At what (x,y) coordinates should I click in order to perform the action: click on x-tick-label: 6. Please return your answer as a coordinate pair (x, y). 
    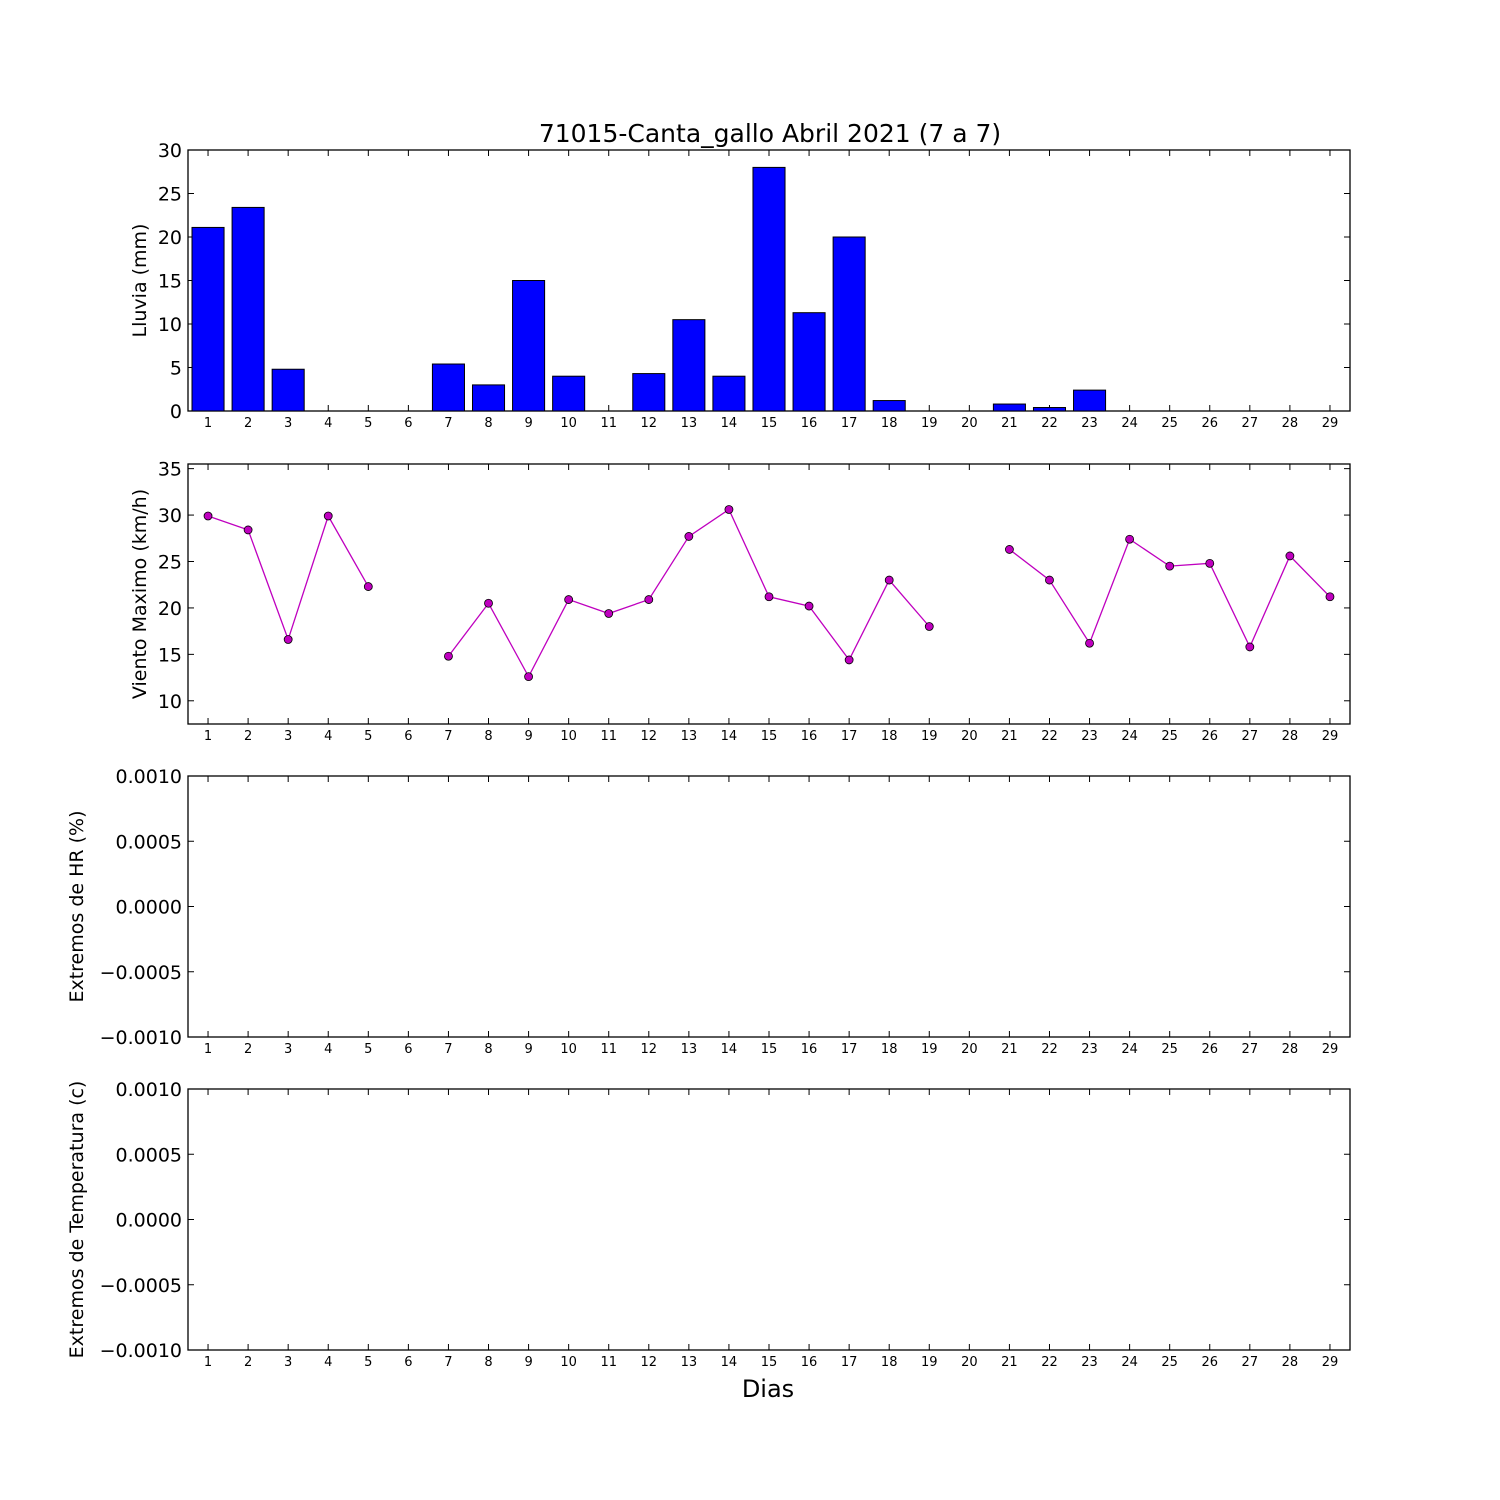
    Looking at the image, I should click on (408, 423).